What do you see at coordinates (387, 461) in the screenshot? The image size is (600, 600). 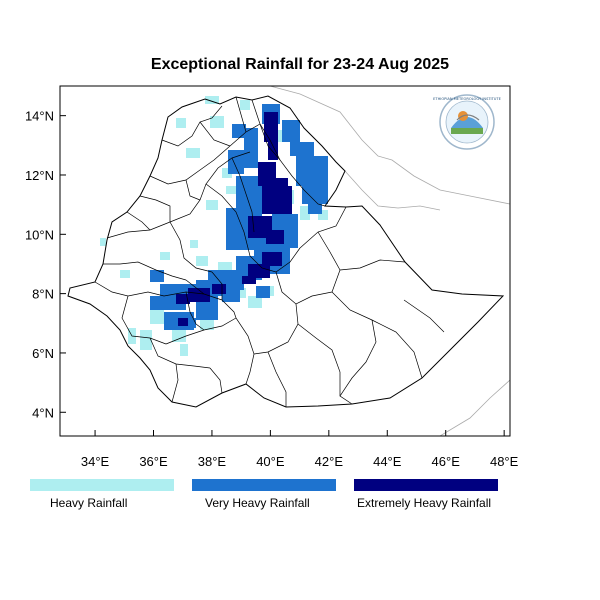 I see `x-tick-label: 44°E` at bounding box center [387, 461].